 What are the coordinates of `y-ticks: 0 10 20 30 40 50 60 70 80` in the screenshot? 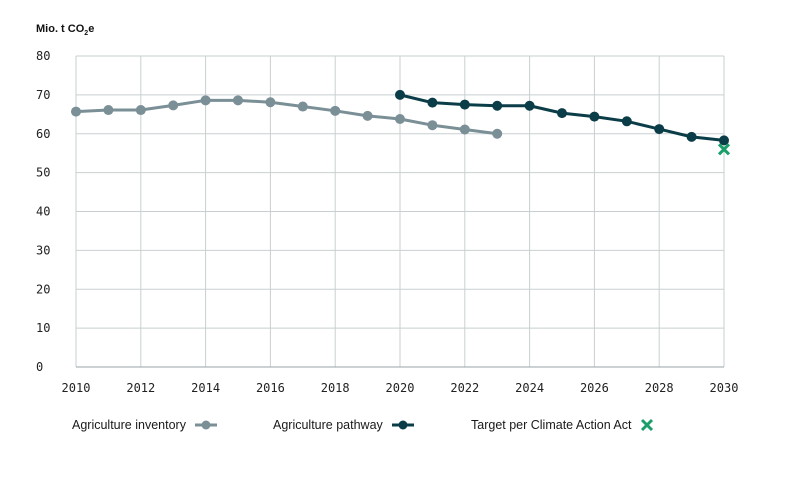 It's located at (43, 211).